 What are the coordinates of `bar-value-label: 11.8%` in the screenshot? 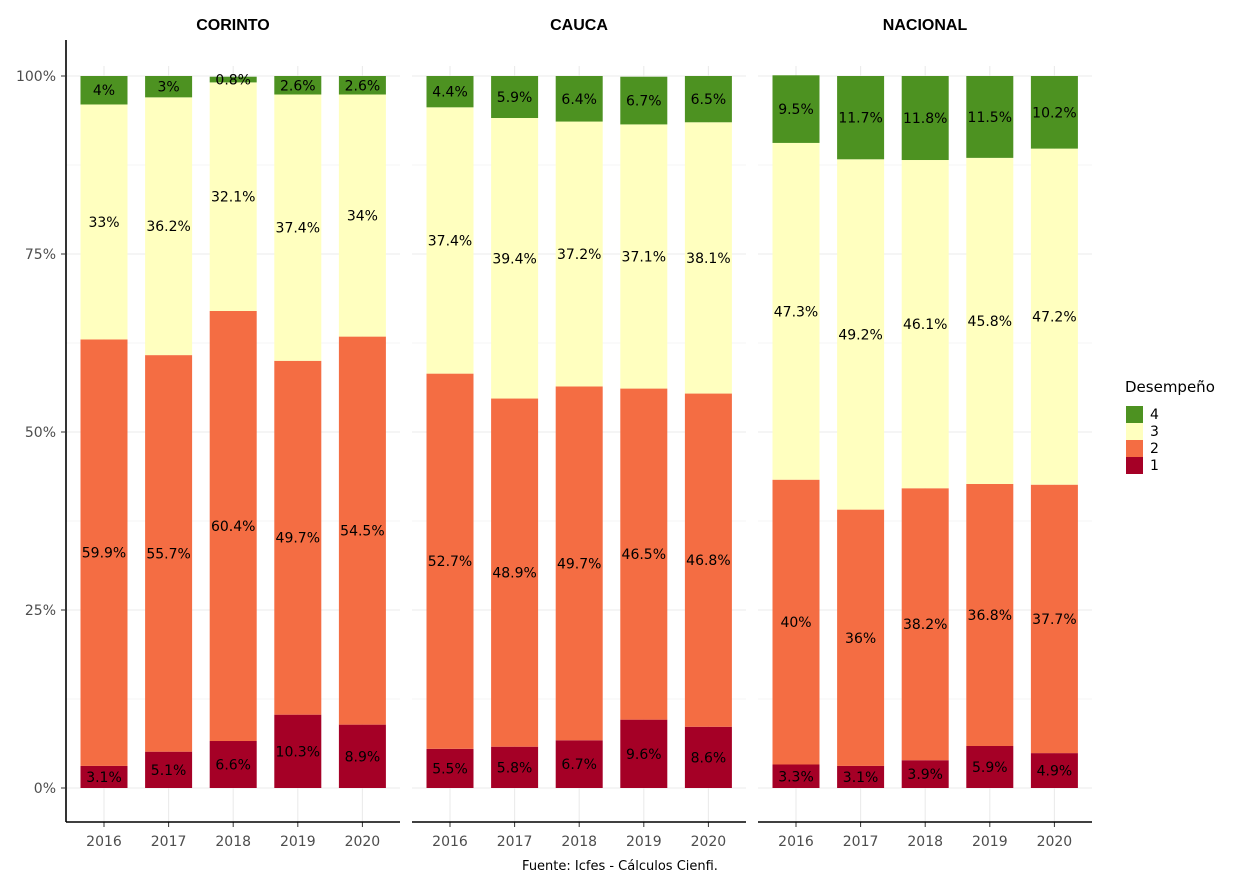 It's located at (925, 119).